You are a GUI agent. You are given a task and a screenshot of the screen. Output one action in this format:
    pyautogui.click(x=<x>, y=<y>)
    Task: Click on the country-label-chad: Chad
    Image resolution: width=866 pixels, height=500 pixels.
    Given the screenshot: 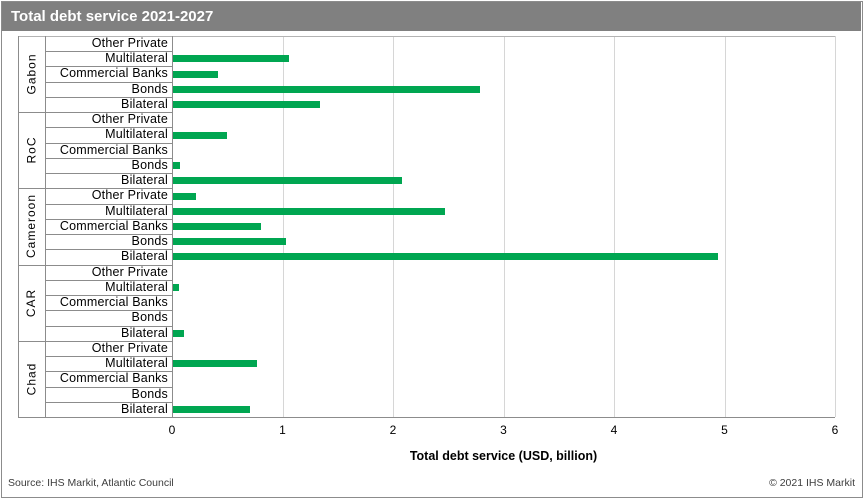 What is the action you would take?
    pyautogui.click(x=31, y=379)
    